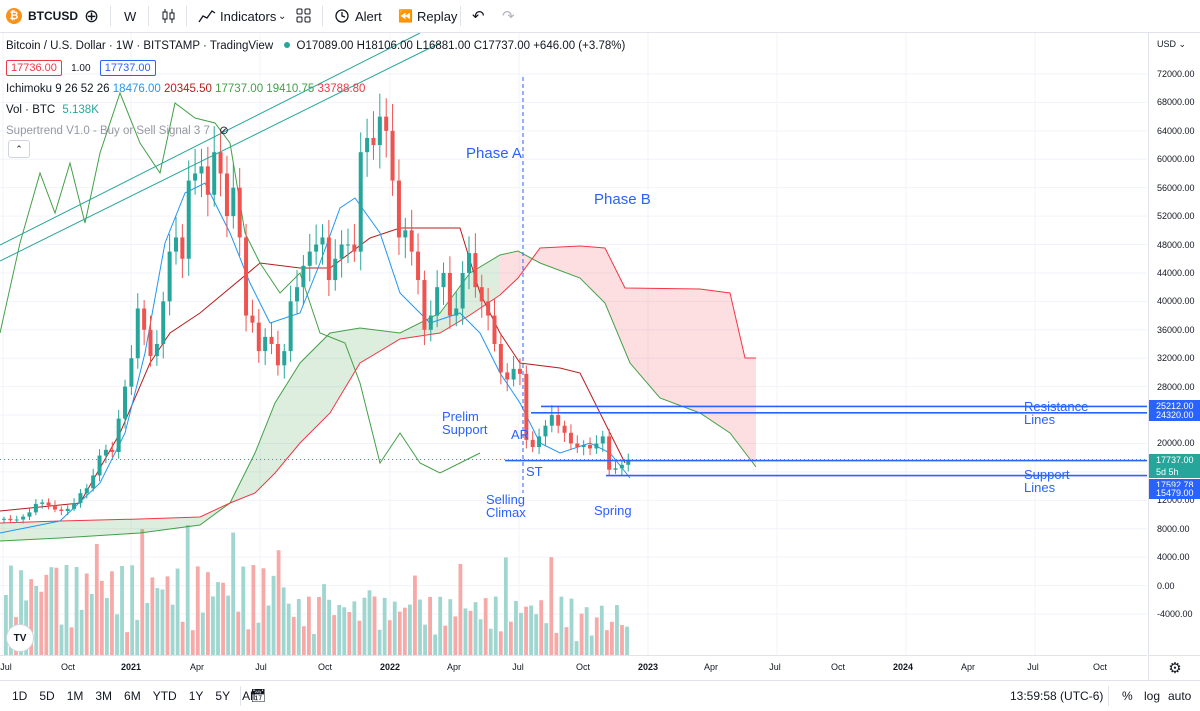 The image size is (1200, 711). What do you see at coordinates (52, 110) in the screenshot?
I see `volume-legend: Vol · BTC 5.138K` at bounding box center [52, 110].